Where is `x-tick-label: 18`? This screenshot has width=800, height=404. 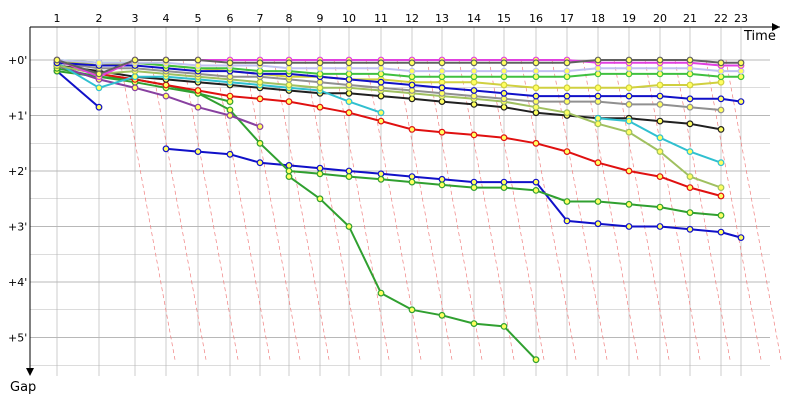
x-tick-label: 18 is located at coordinates (598, 18).